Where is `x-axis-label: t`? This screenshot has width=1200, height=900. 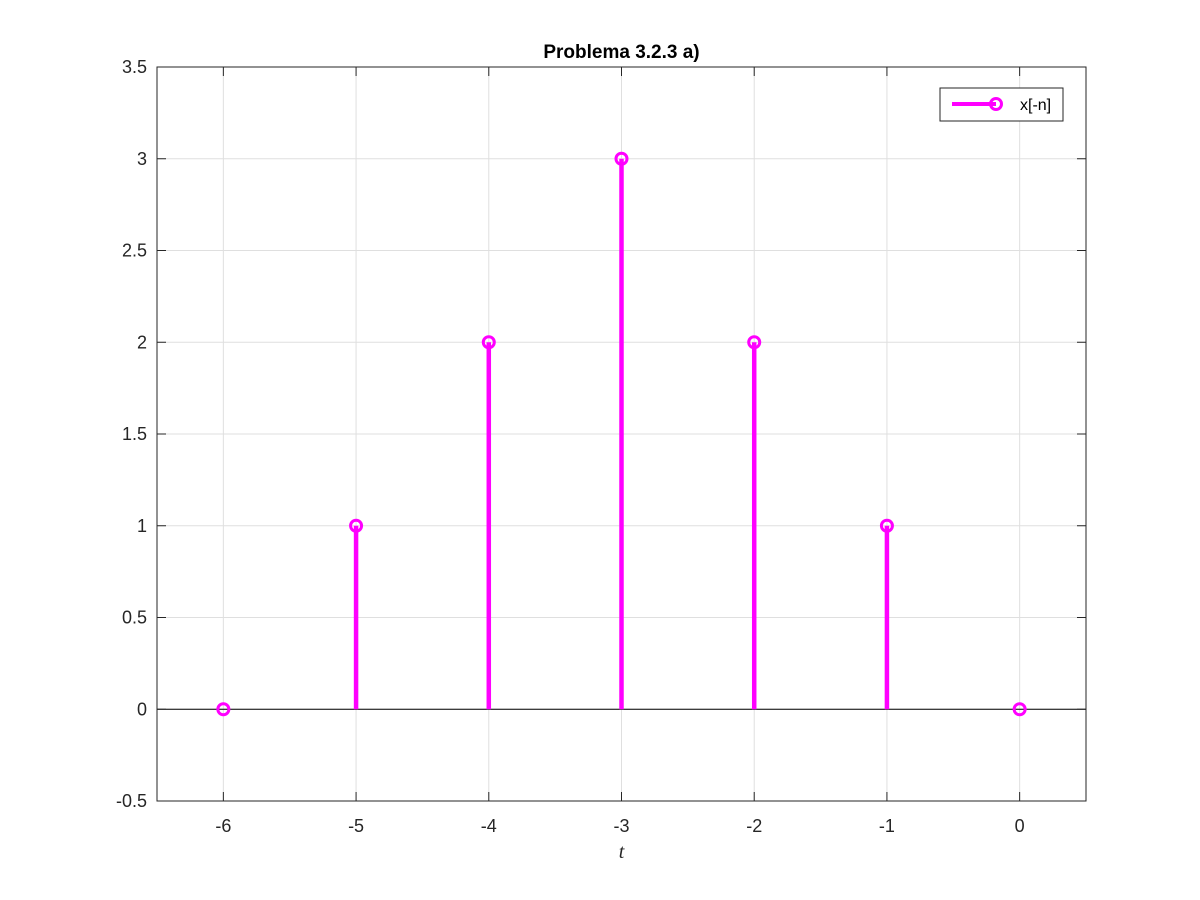 x-axis-label: t is located at coordinates (622, 852).